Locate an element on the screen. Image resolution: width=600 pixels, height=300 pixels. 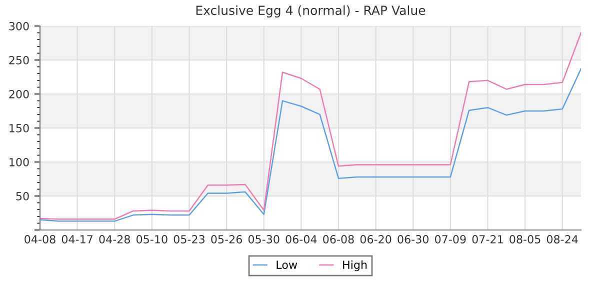
x-tick-label: 05-23 is located at coordinates (189, 239).